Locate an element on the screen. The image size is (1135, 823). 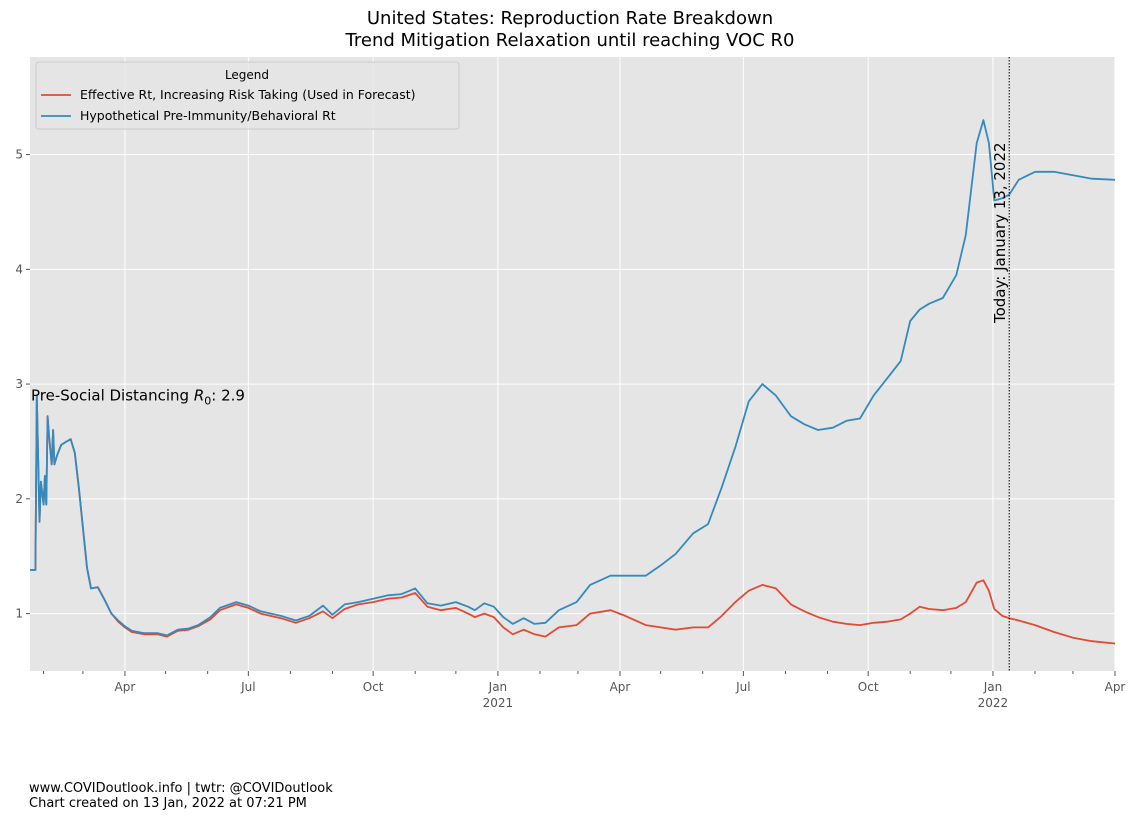
legend-box is located at coordinates (247, 95).